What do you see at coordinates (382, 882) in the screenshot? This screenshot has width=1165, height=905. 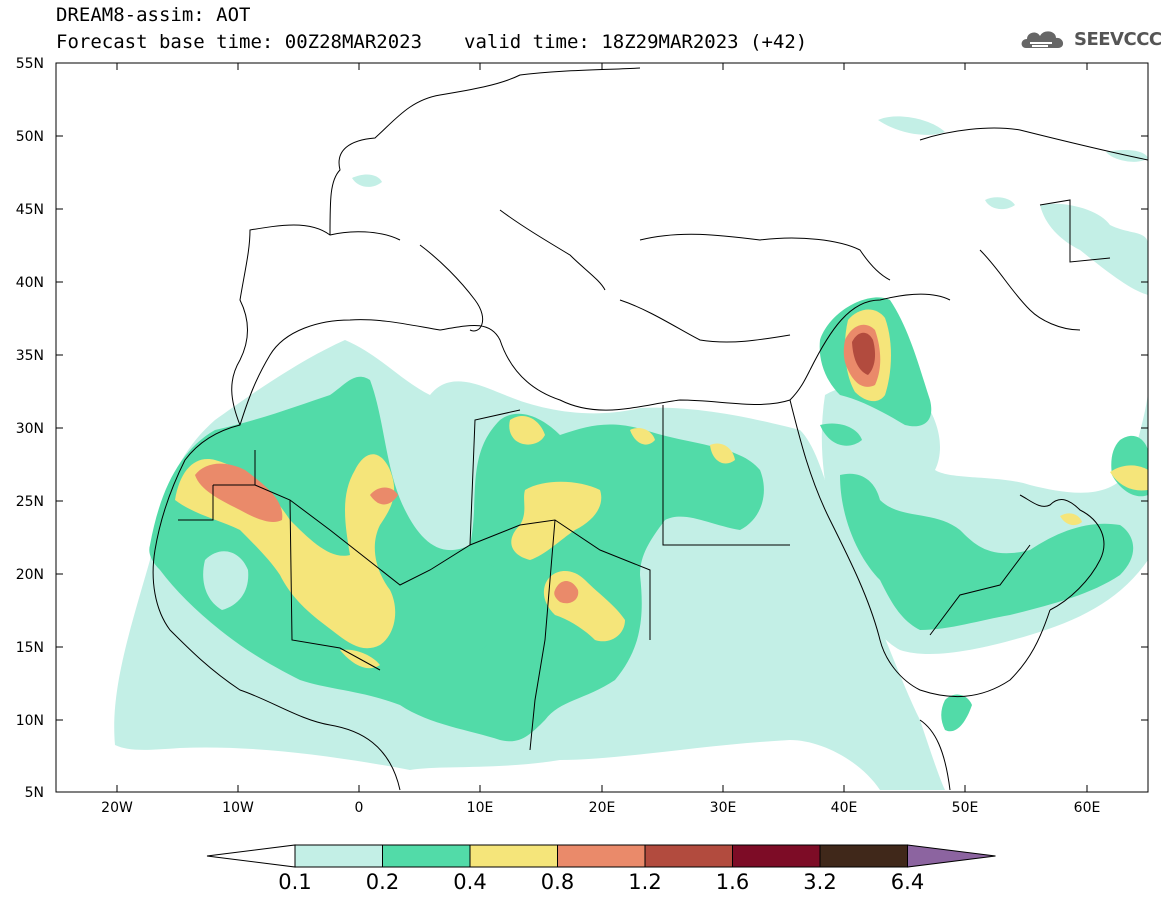 I see `colorbar-label: 0.2` at bounding box center [382, 882].